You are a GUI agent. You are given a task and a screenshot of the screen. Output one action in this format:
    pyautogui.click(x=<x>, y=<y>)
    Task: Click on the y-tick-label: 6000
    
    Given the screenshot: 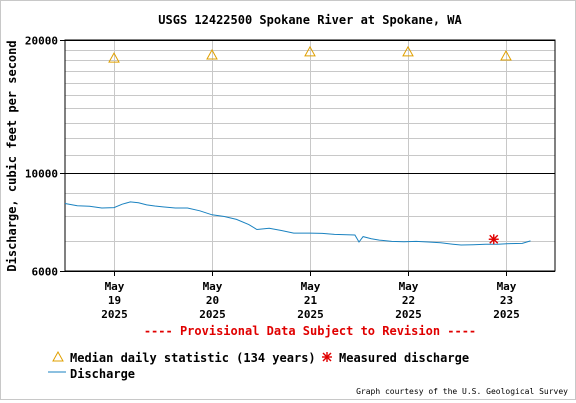 What is the action you would take?
    pyautogui.click(x=45, y=272)
    